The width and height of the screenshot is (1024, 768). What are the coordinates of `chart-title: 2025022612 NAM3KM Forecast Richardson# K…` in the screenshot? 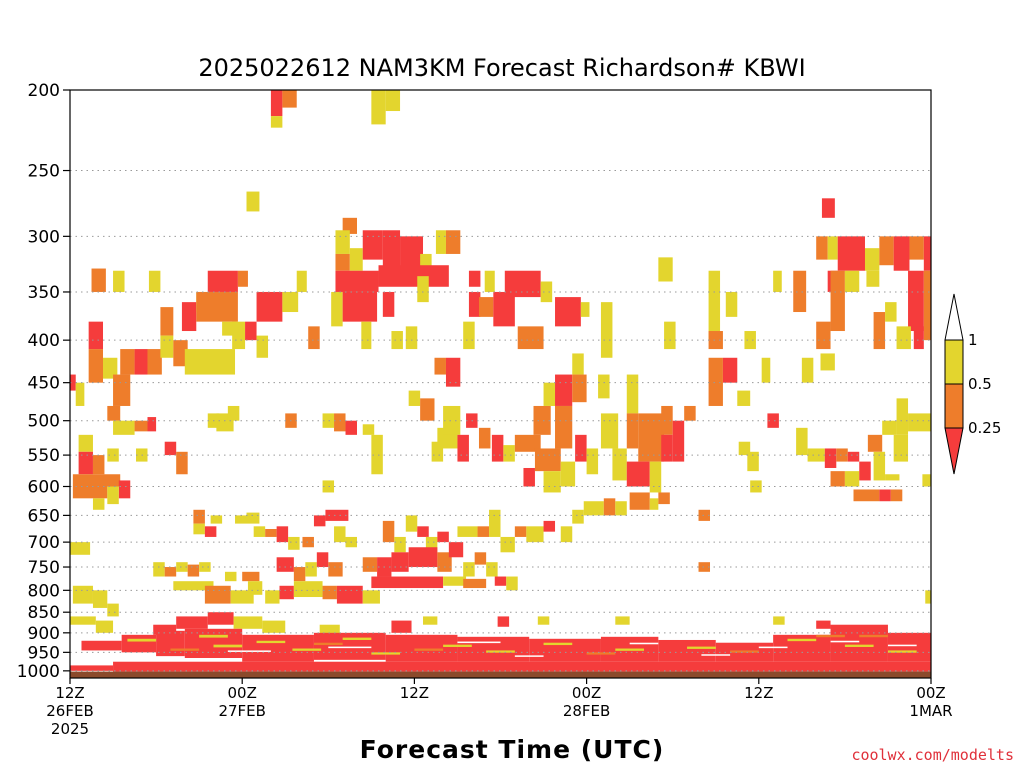 It's located at (501, 68).